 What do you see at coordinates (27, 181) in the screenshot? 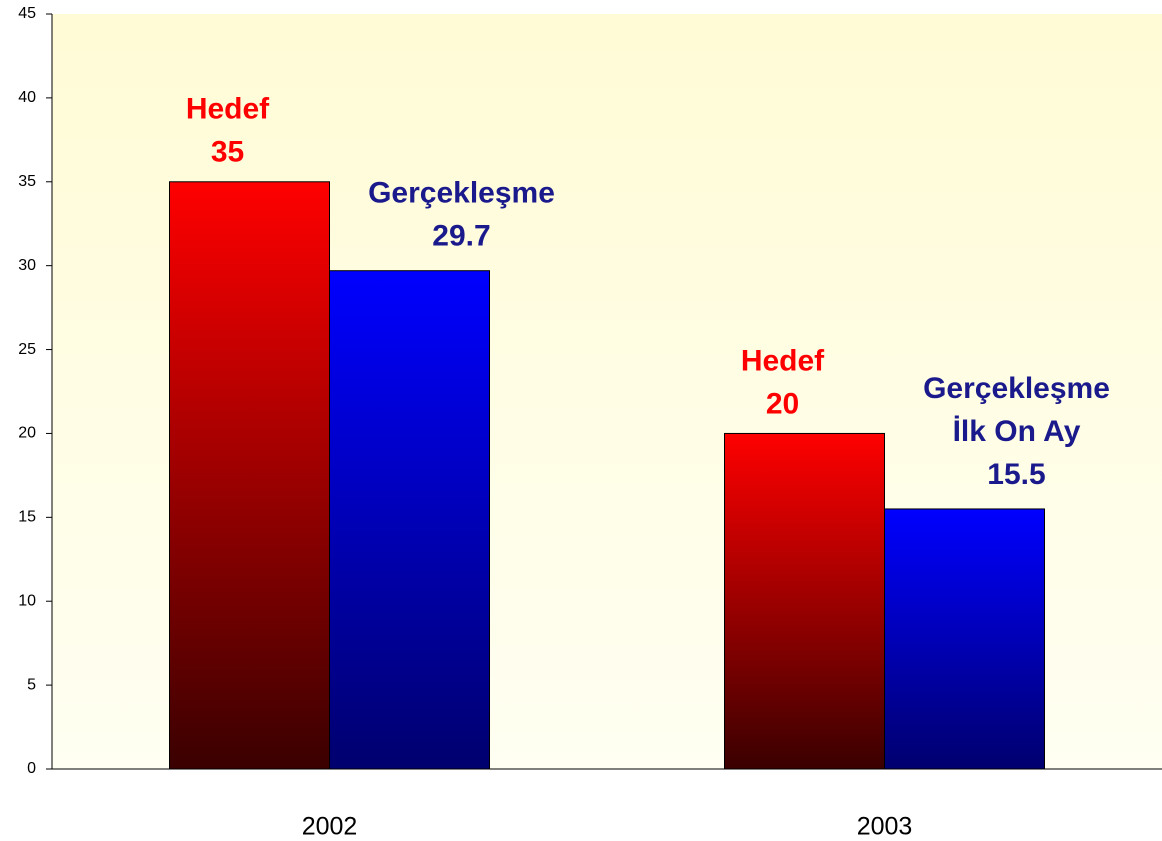
I see `y-tick-label: 35` at bounding box center [27, 181].